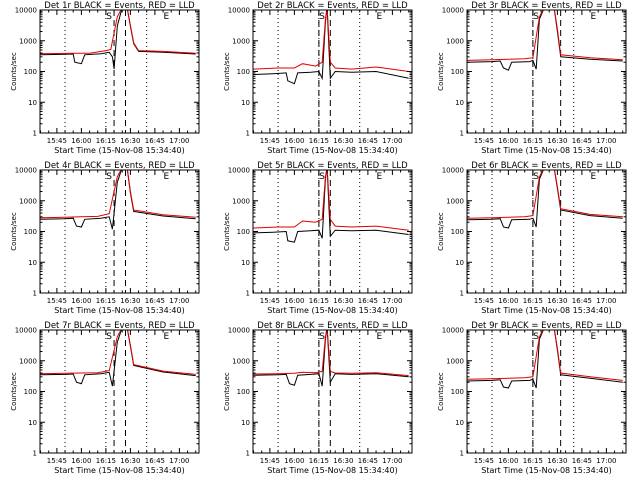  I want to click on panel-title: Det 4r BLACK = Events, RED = LLD, so click(119, 166).